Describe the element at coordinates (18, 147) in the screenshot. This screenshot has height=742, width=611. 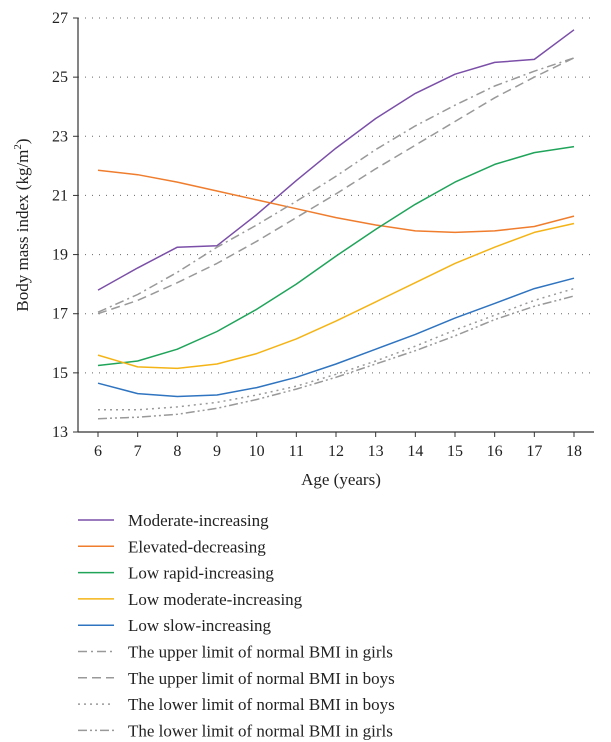
I see `y-axis-label-superscript: 2` at that location.